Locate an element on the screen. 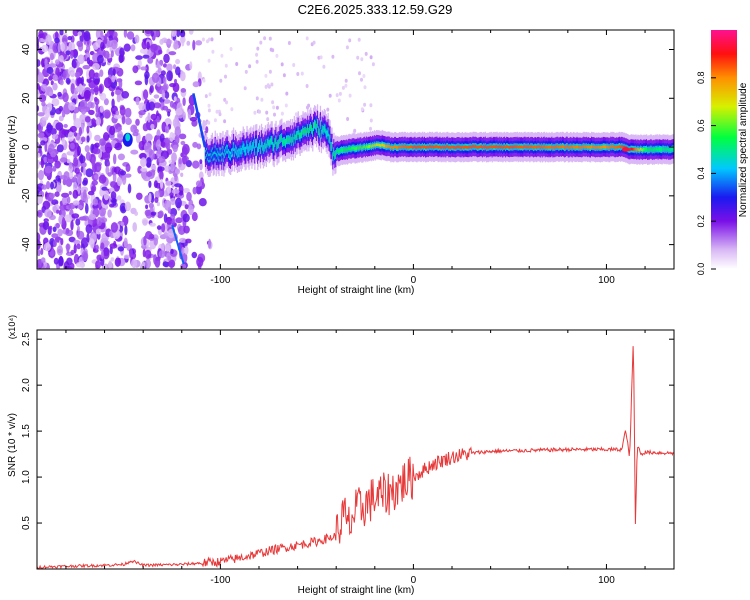  colorbar-tick-label: 0.2 is located at coordinates (701, 221).